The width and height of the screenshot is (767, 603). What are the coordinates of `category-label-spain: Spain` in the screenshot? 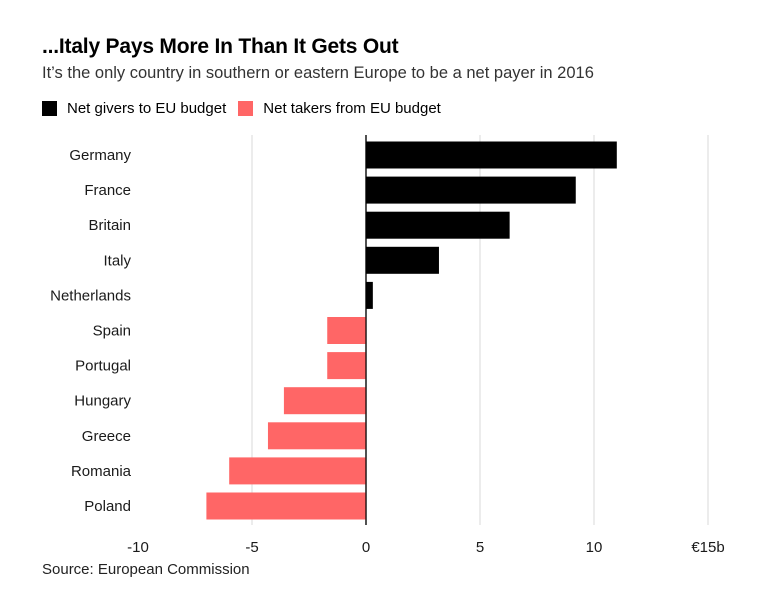 It's located at (112, 331).